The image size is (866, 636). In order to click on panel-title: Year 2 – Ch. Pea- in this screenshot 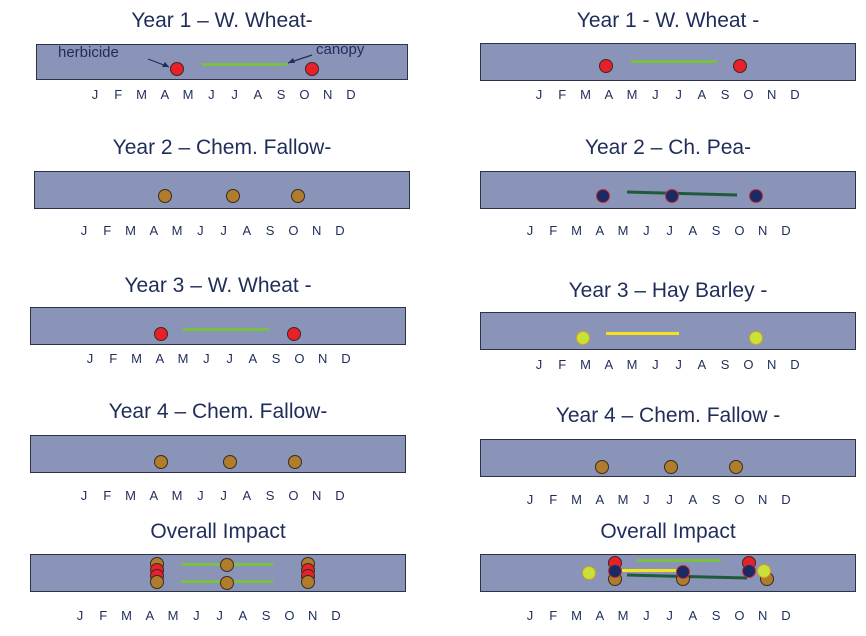, I will do `click(668, 147)`.